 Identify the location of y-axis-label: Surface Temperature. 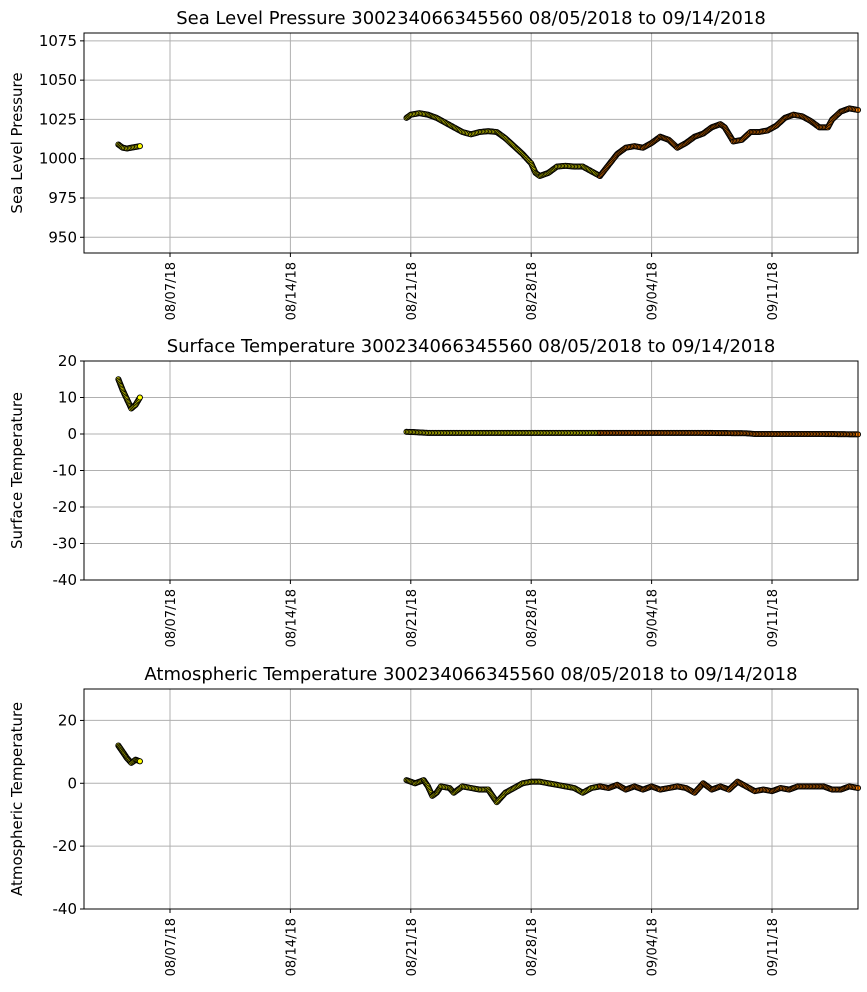
(17, 470).